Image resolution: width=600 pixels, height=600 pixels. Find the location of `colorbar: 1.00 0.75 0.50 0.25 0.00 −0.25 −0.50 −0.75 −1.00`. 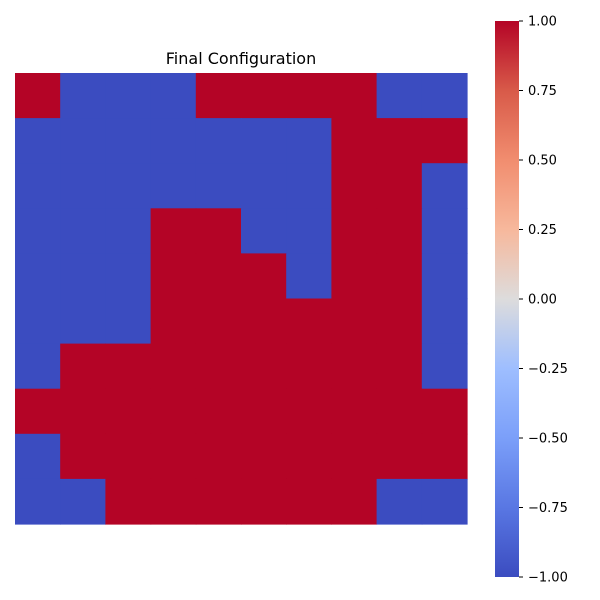

colorbar: 1.00 0.75 0.50 0.25 0.00 −0.25 −0.50 −0.75 −1.00 is located at coordinates (531, 300).